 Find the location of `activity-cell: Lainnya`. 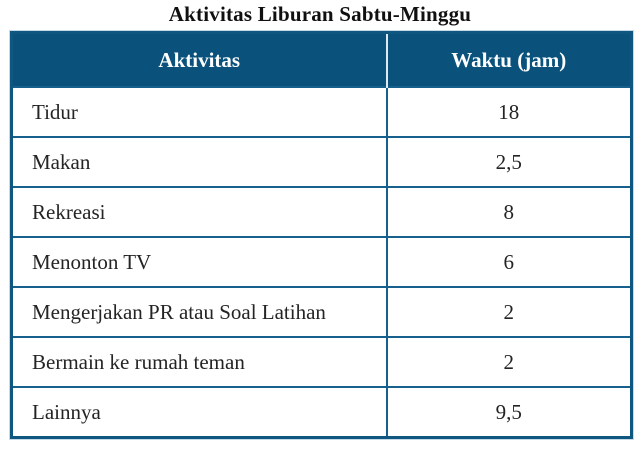

activity-cell: Lainnya is located at coordinates (199, 412).